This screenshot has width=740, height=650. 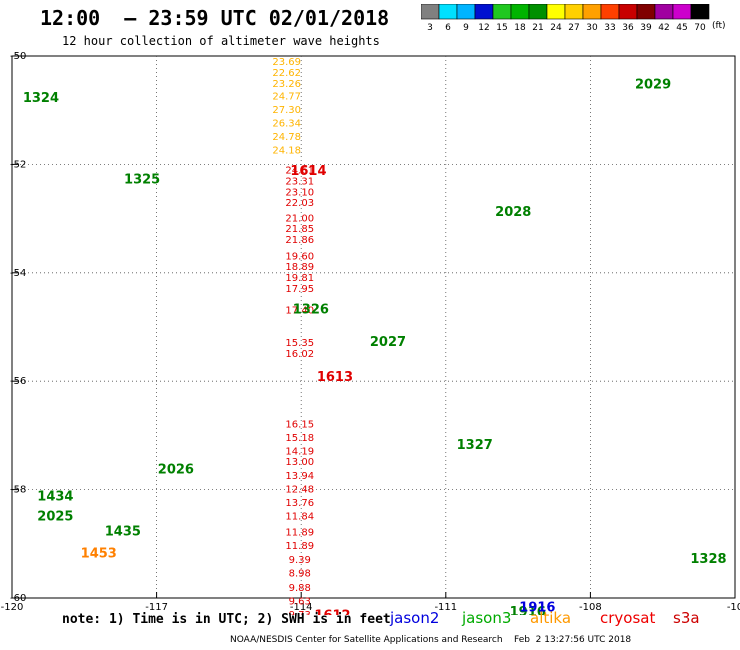 What do you see at coordinates (388, 342) in the screenshot?
I see `pass-time-label: 2027` at bounding box center [388, 342].